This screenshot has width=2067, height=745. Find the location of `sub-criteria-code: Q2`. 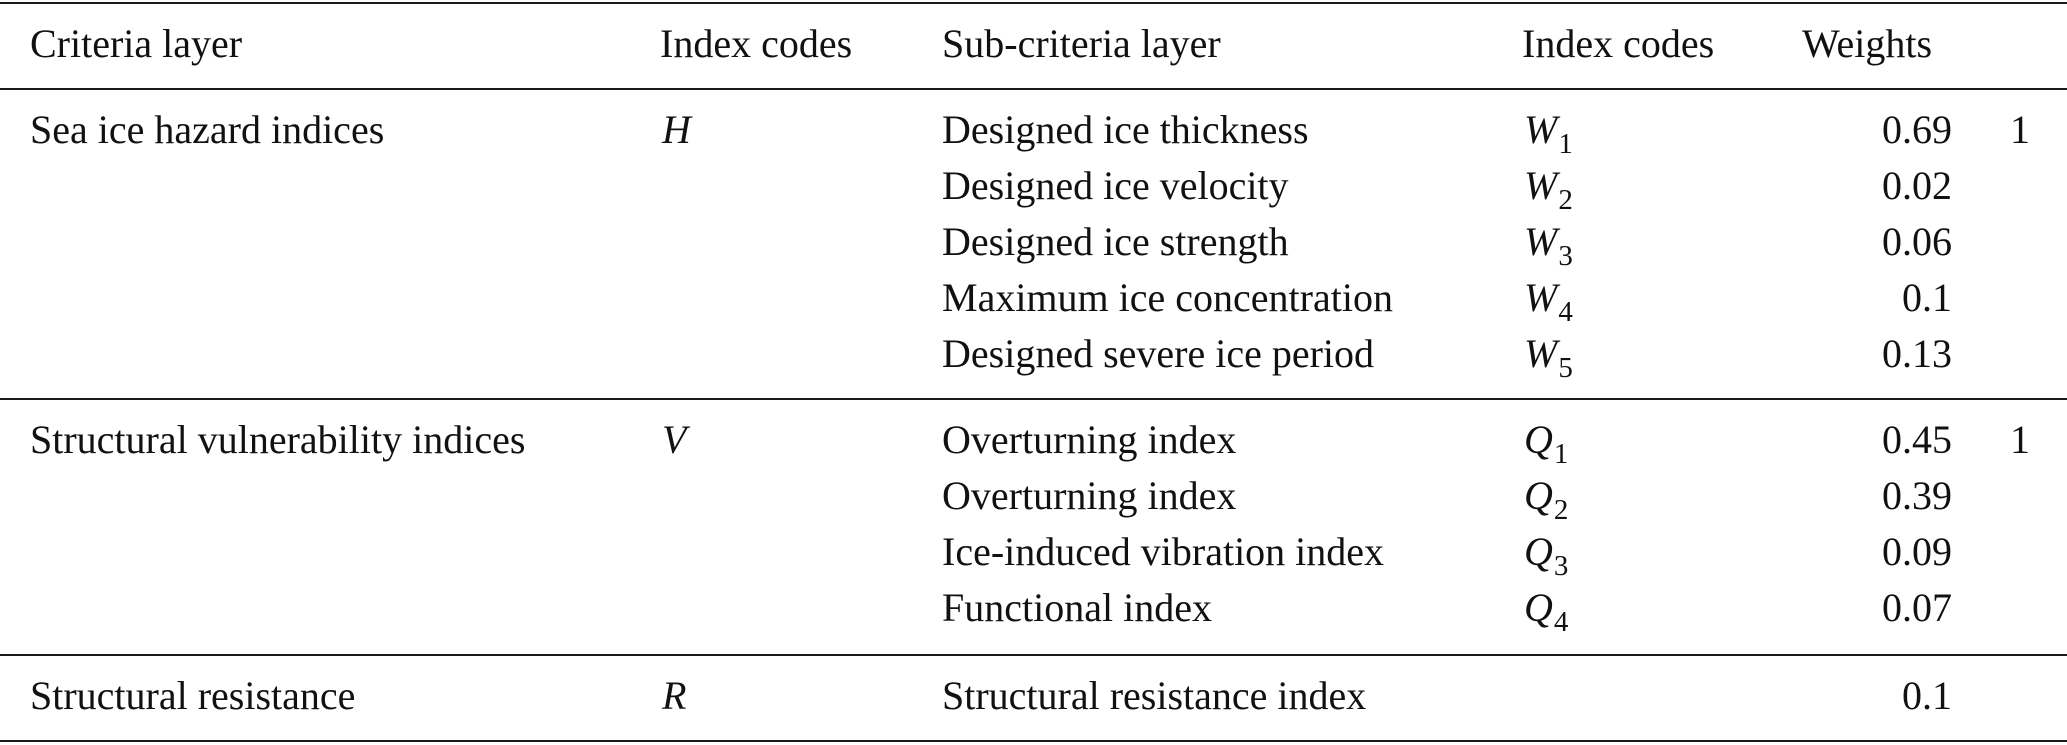

sub-criteria-code: Q2 is located at coordinates (1546, 499).